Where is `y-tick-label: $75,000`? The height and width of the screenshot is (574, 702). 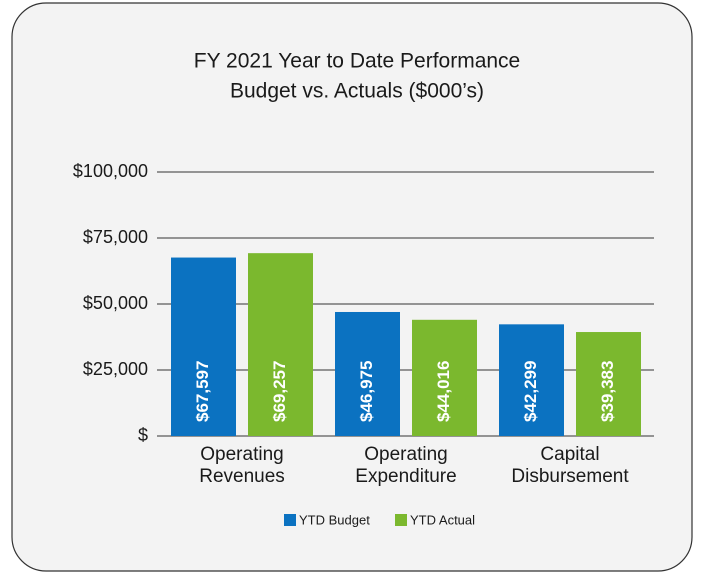
y-tick-label: $75,000 is located at coordinates (115, 237).